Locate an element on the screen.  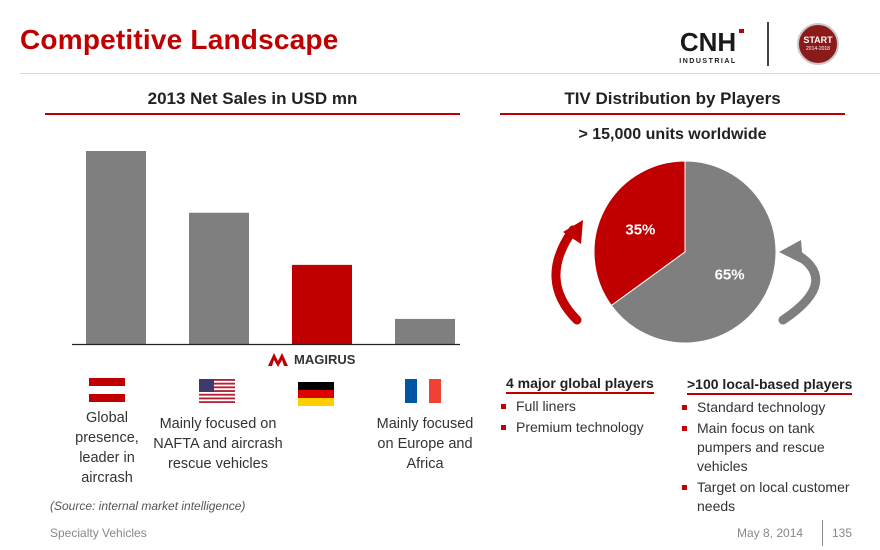
tiv-pie-chart: 35% 65% is located at coordinates (686, 252).